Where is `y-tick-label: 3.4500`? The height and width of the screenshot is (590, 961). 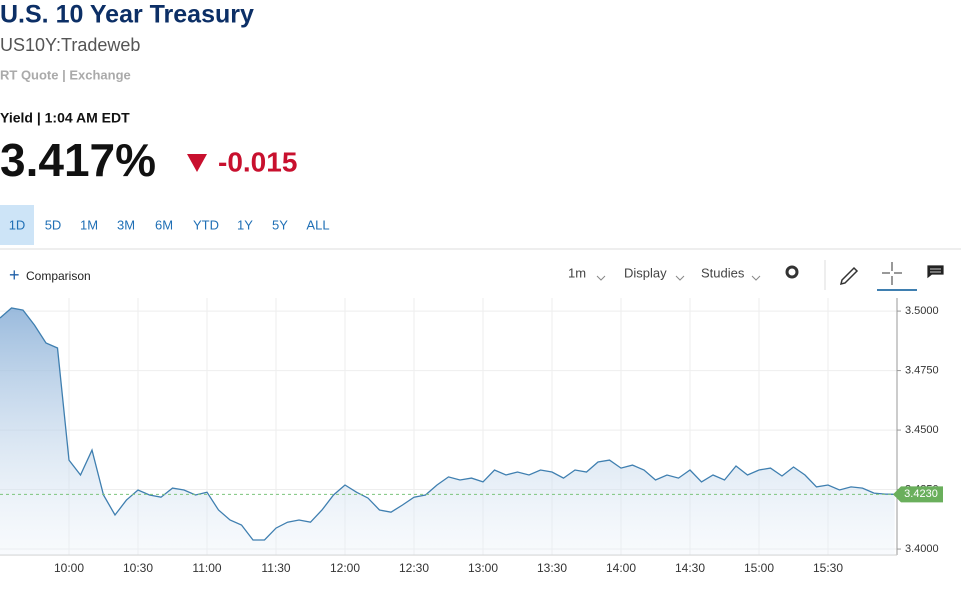 y-tick-label: 3.4500 is located at coordinates (922, 430).